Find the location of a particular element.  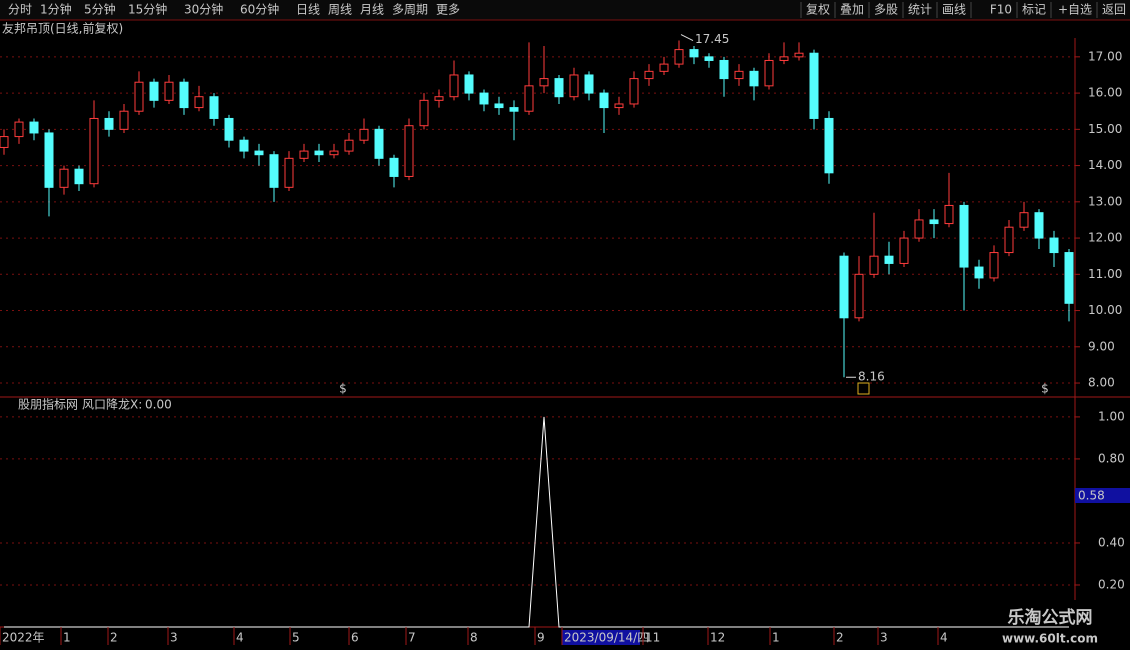

high-label: 17.45 is located at coordinates (712, 39).